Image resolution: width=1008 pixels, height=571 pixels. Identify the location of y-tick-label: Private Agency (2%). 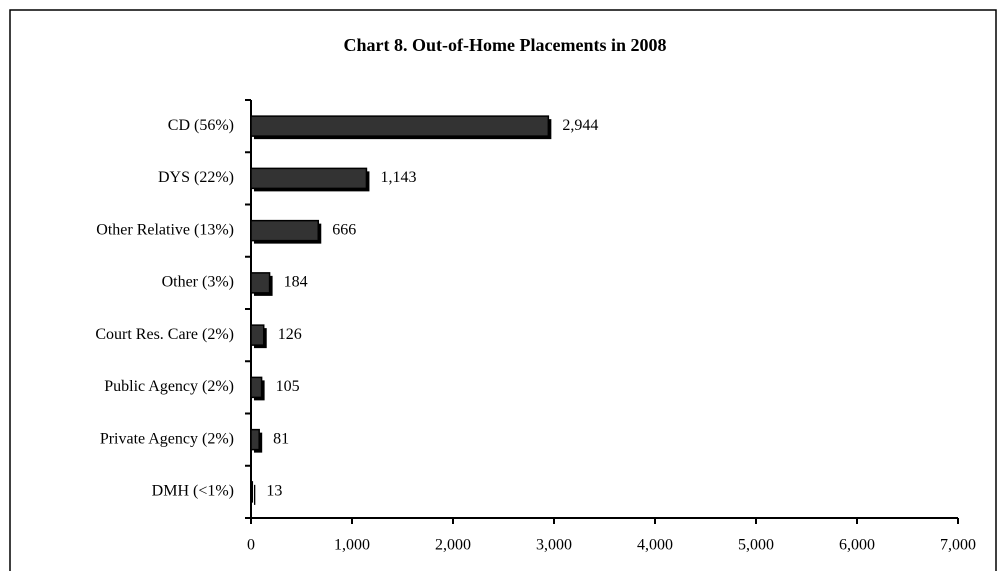
(167, 438).